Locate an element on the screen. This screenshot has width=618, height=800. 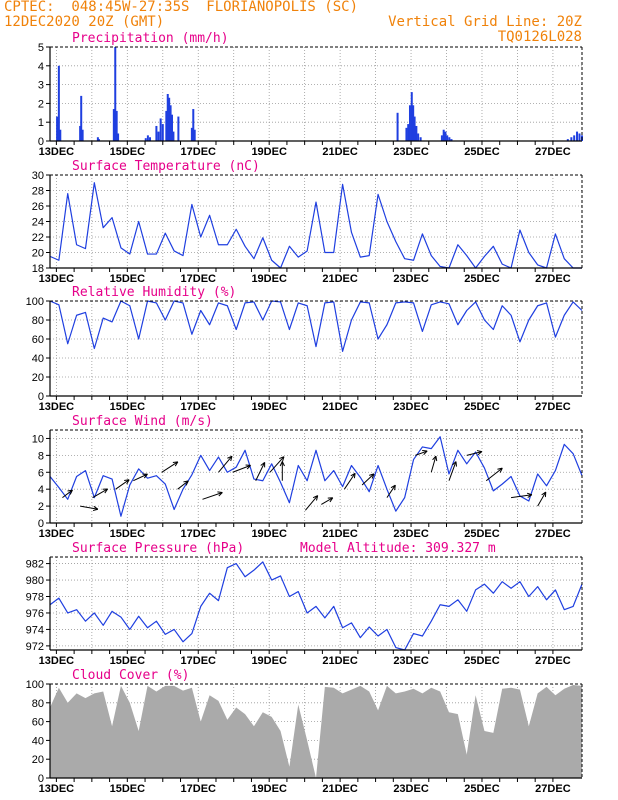
y-tick-label: 2 is located at coordinates (41, 104).